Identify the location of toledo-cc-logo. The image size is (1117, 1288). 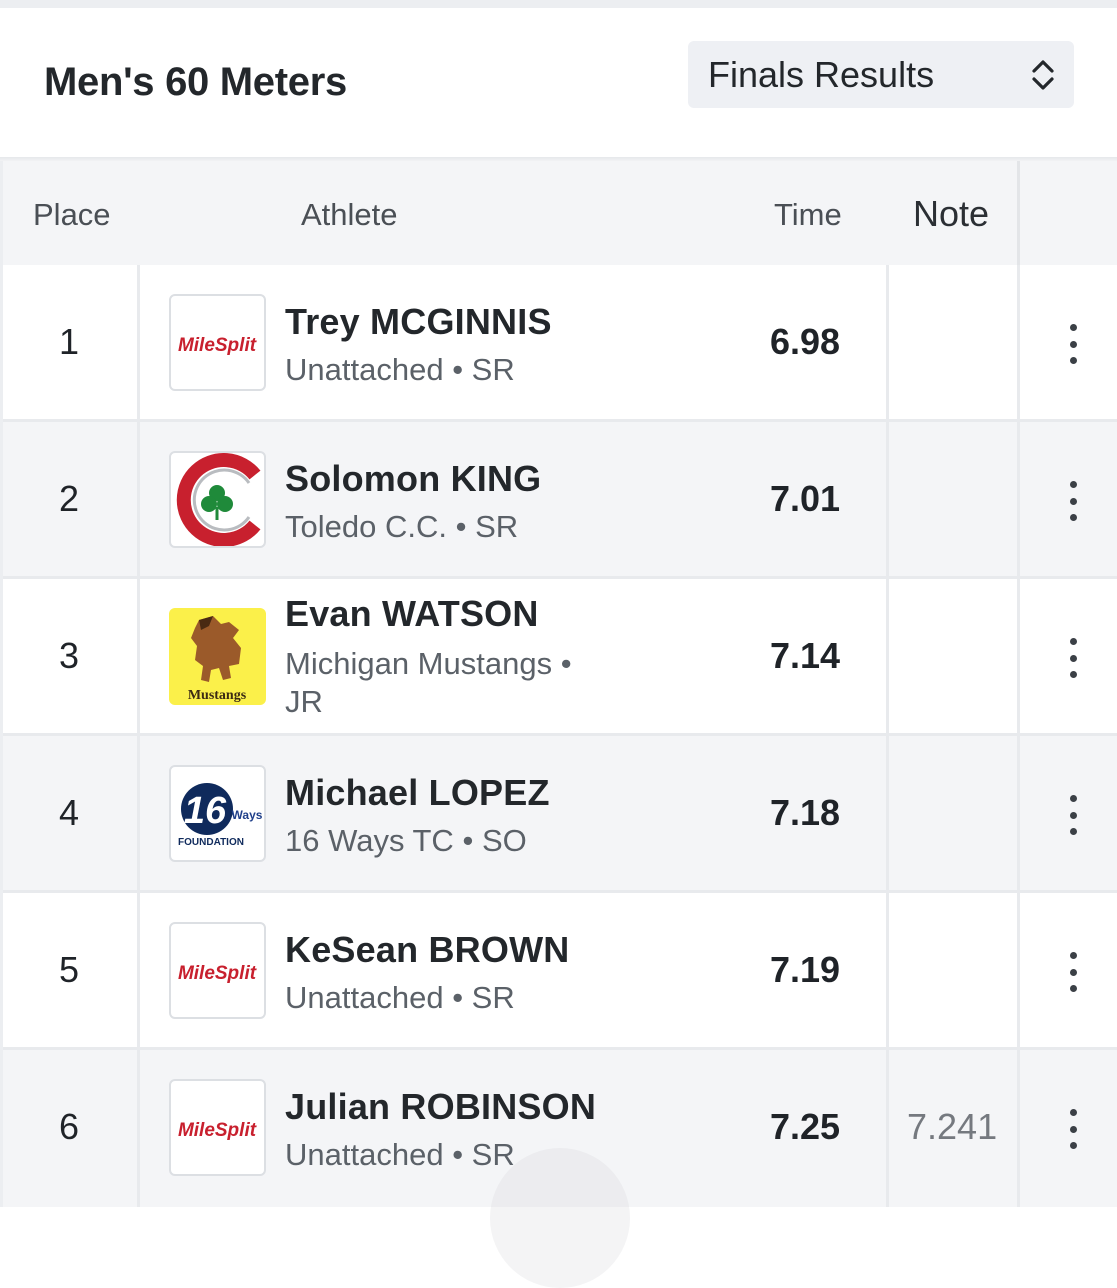
(217, 499).